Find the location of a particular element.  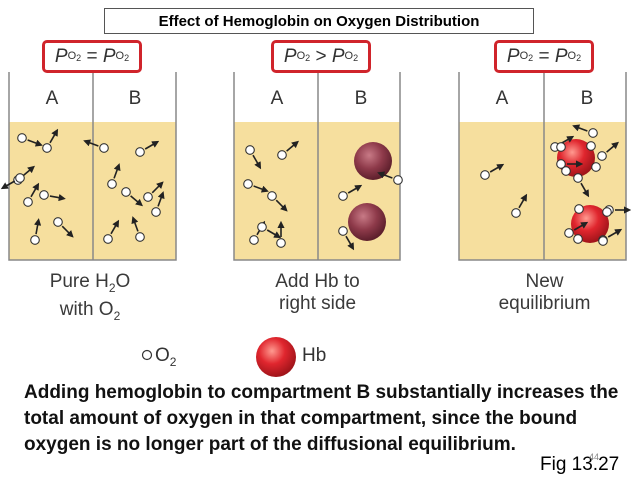

page-number: 44 is located at coordinates (594, 457).